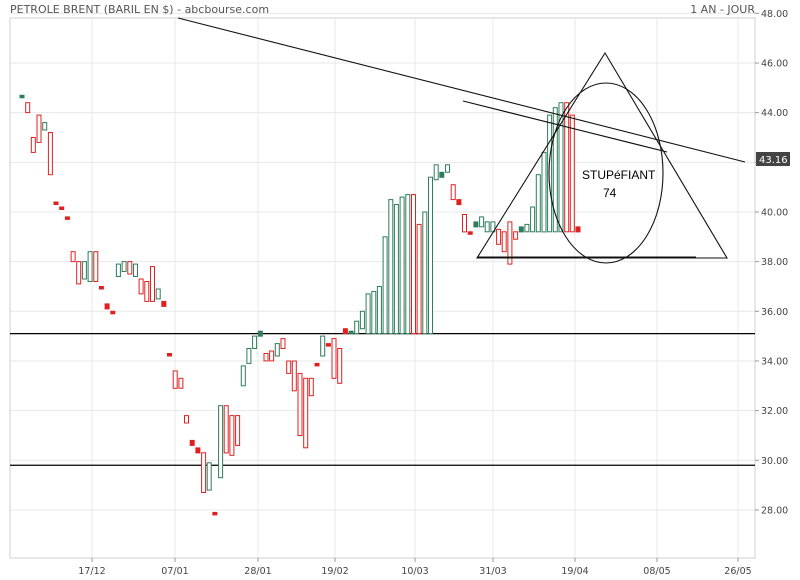  Describe the element at coordinates (574, 571) in the screenshot. I see `x-tick-label: 19/04` at that location.